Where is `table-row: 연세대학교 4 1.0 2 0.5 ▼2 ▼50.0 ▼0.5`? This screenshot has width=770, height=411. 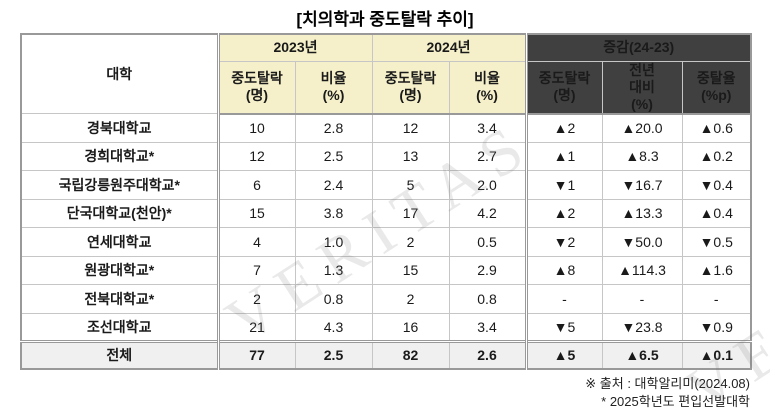 table-row: 연세대학교 4 1.0 2 0.5 ▼2 ▼50.0 ▼0.5 is located at coordinates (386, 242).